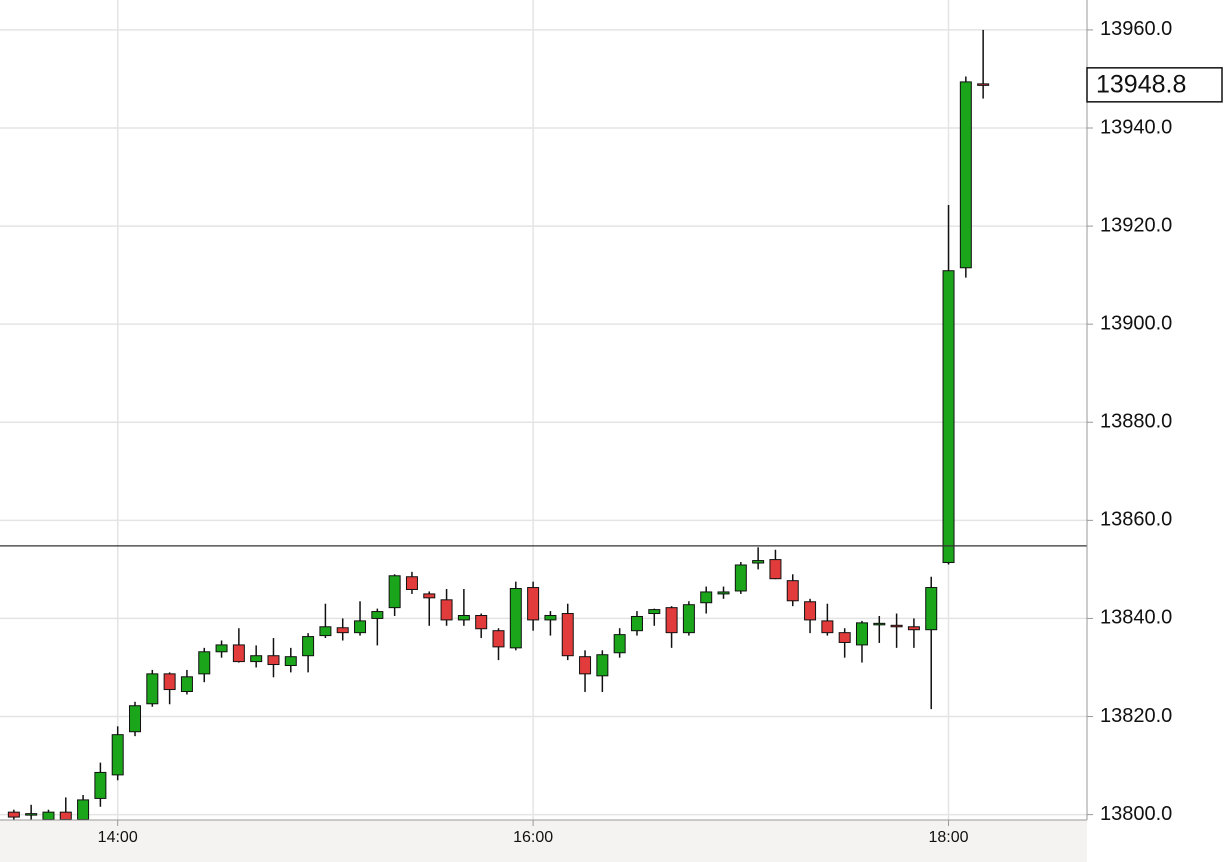 The height and width of the screenshot is (862, 1232). What do you see at coordinates (1136, 29) in the screenshot?
I see `y-tick-label: 13960.0` at bounding box center [1136, 29].